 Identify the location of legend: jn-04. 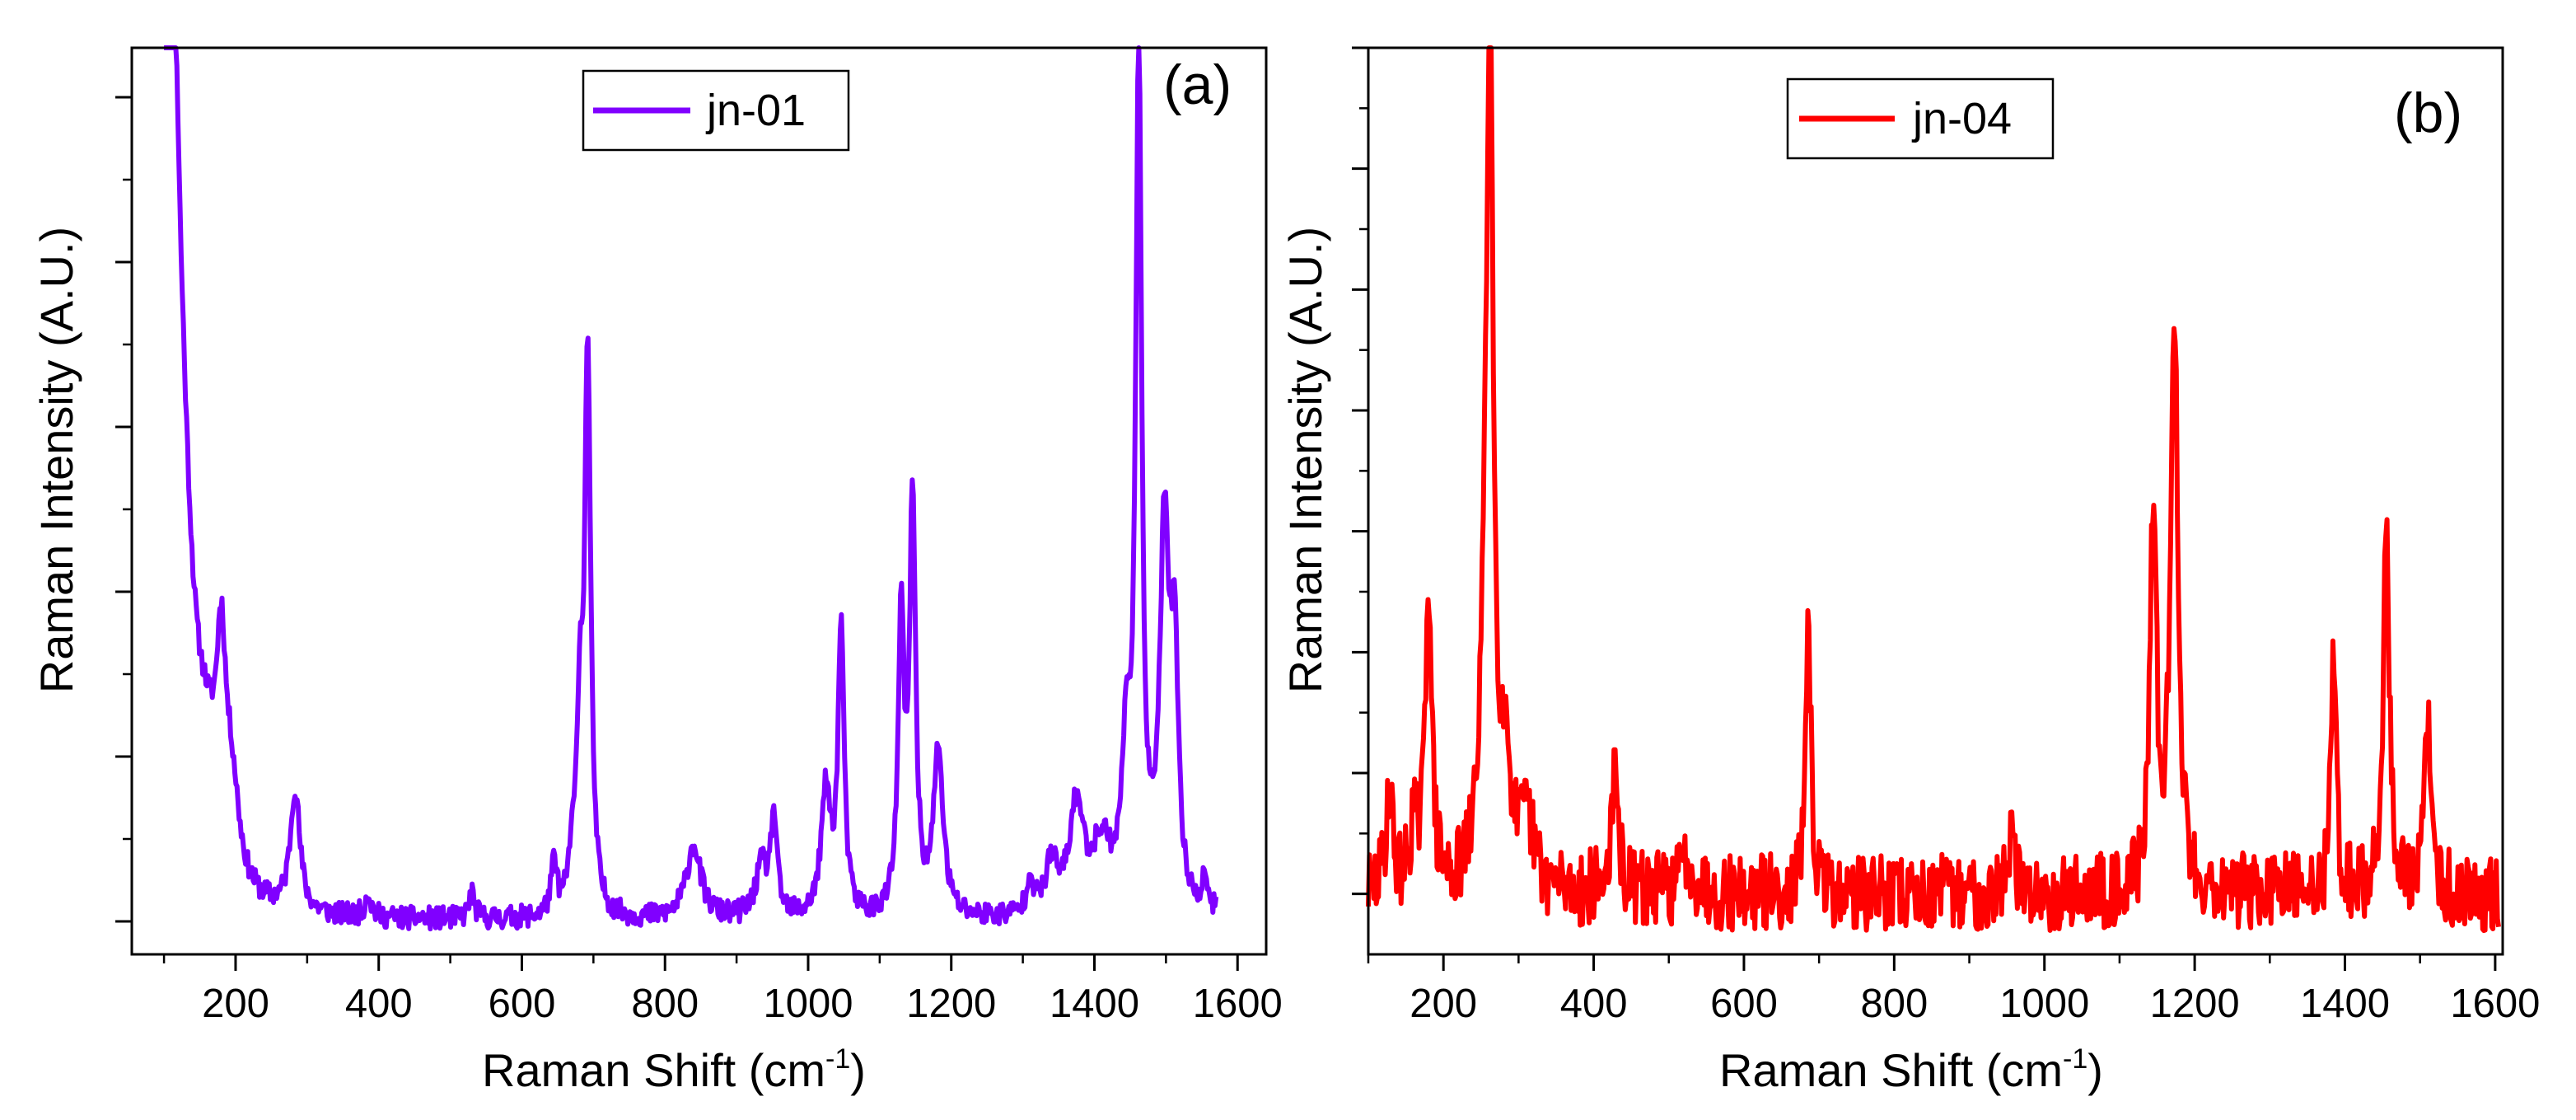
(1920, 118).